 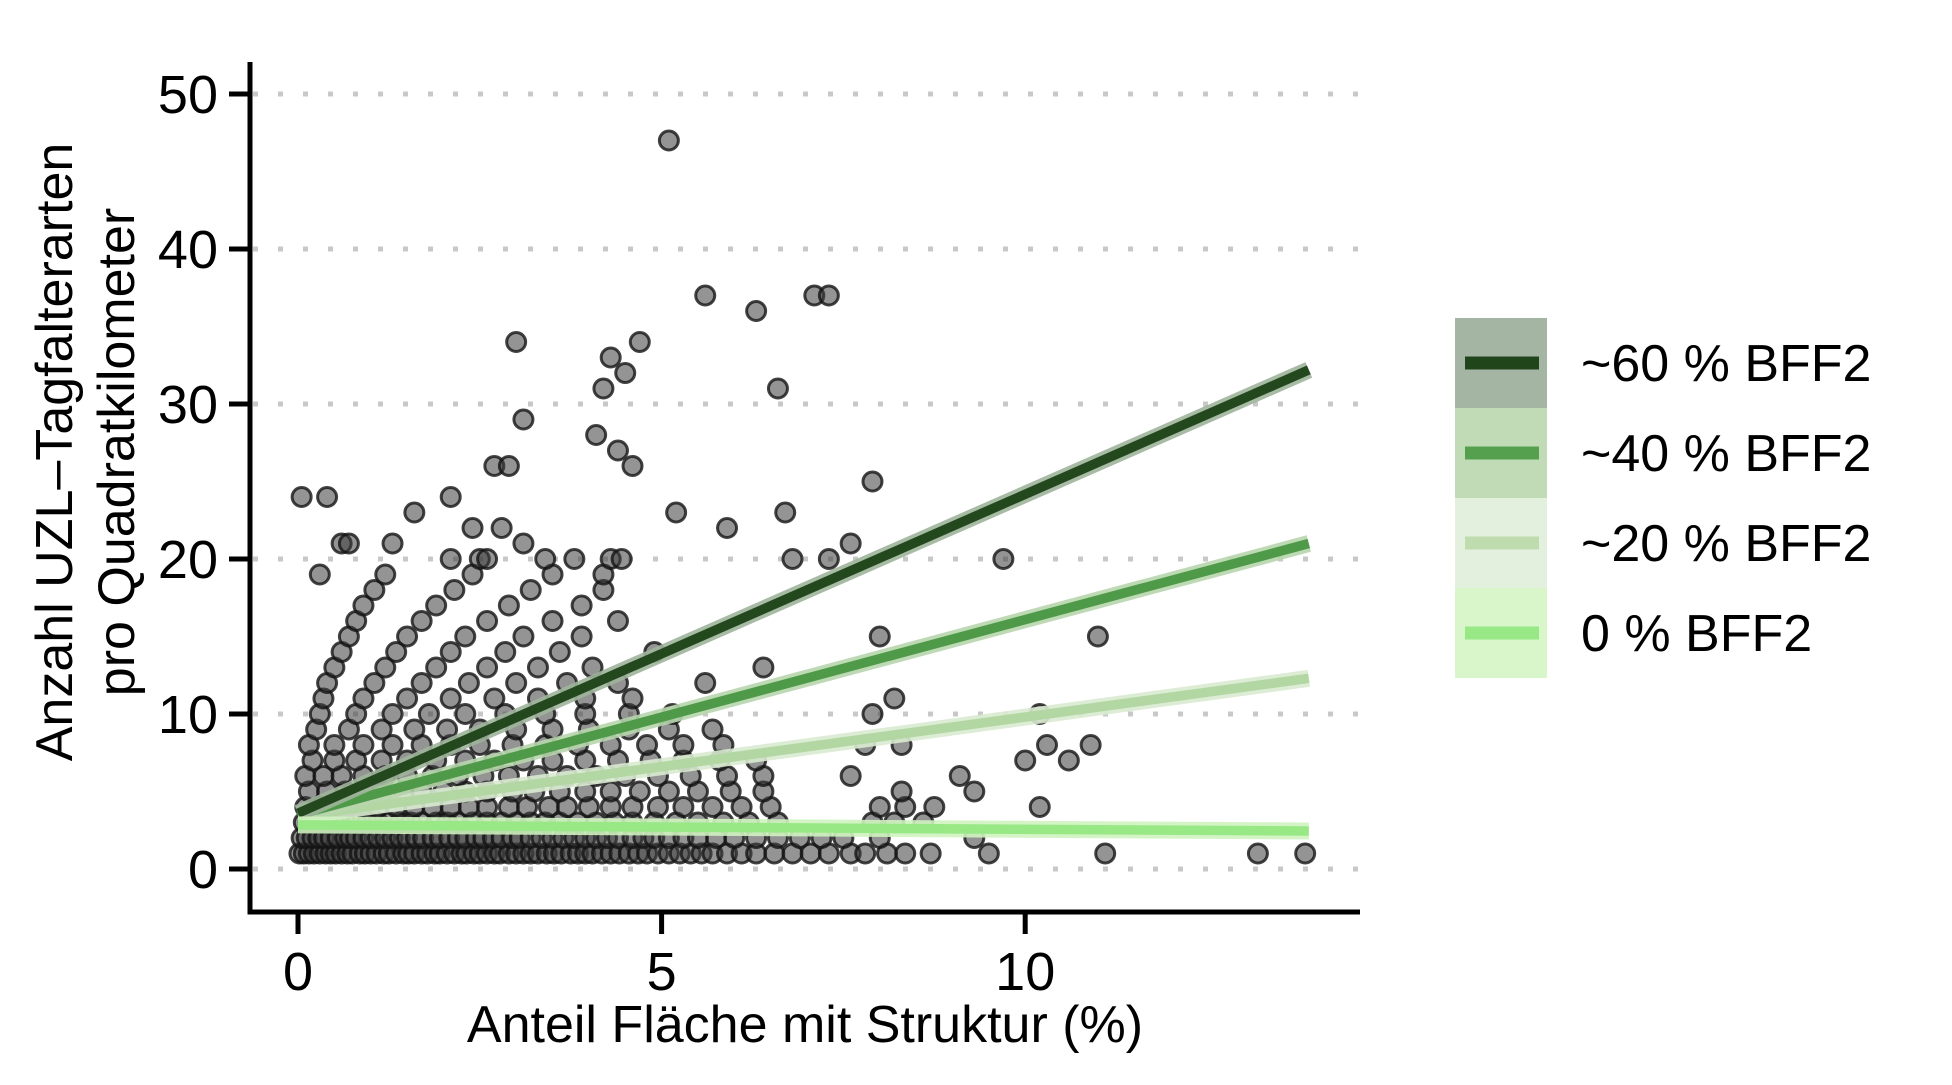 I want to click on x-axis-title: Anteil Fläche mit Struktur (%), so click(x=805, y=1025).